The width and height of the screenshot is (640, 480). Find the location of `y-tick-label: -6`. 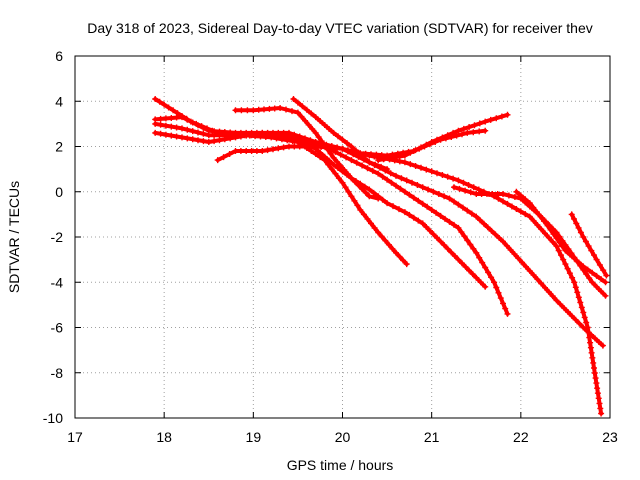

y-tick-label: -6 is located at coordinates (57, 328).